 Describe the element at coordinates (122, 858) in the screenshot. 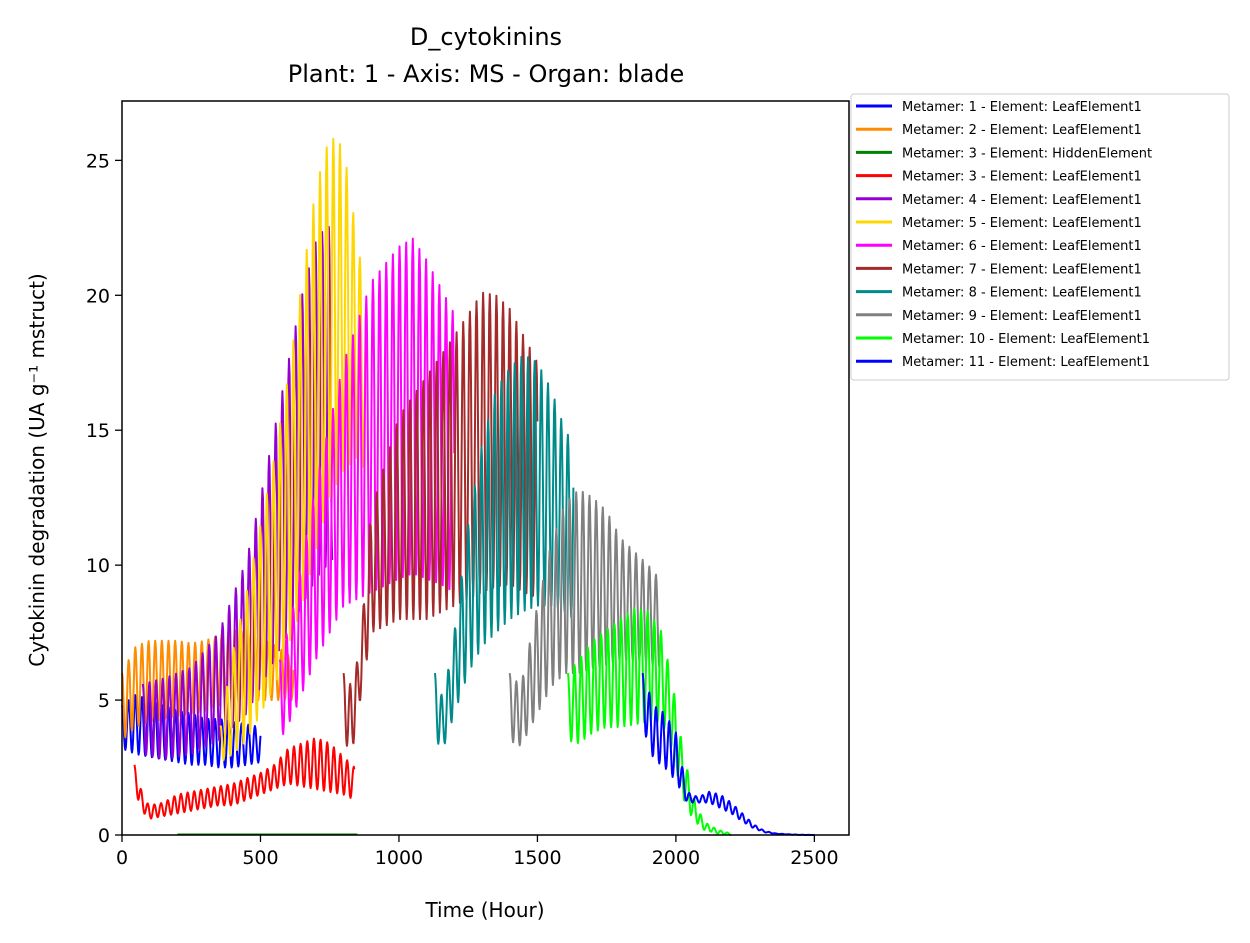

I see `x-tick-label: 0` at that location.